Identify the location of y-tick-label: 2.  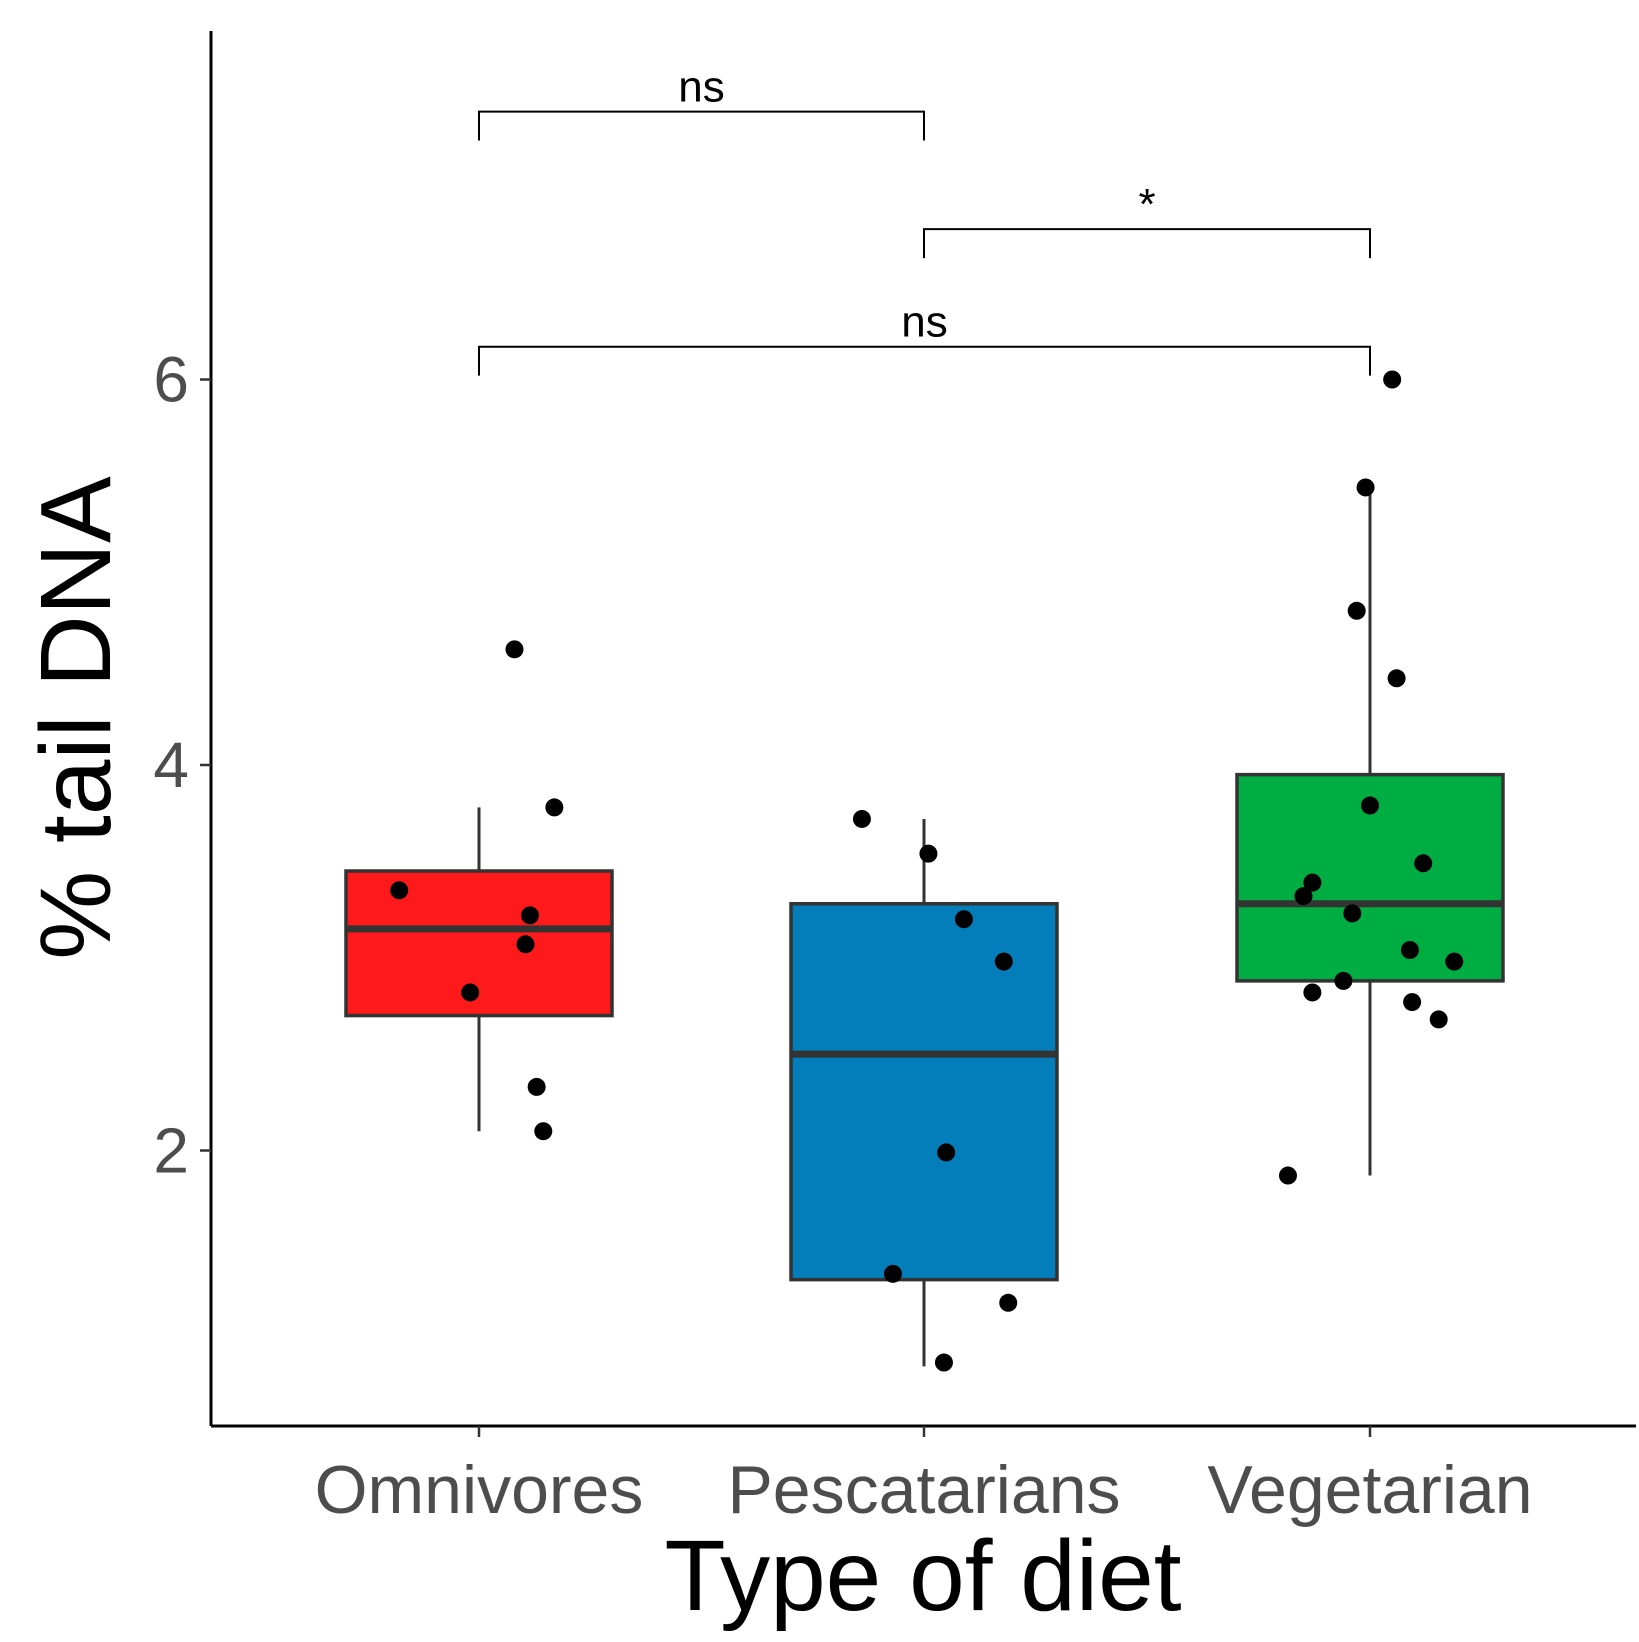
(171, 1151).